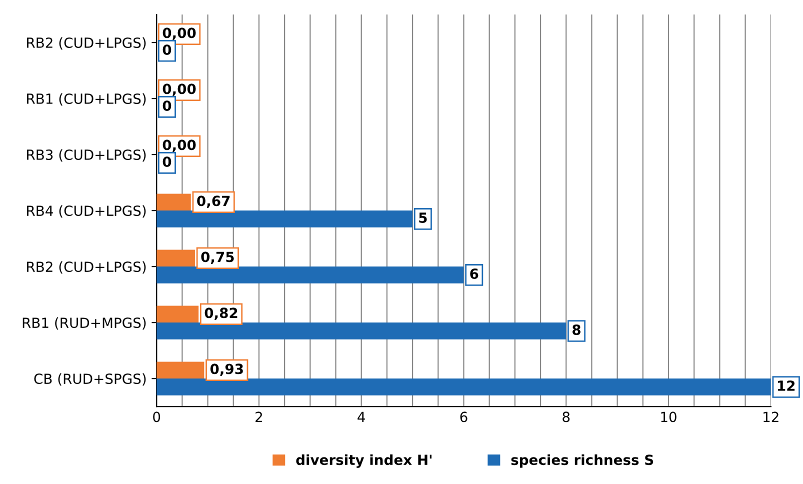  Describe the element at coordinates (474, 273) in the screenshot. I see `data-label: 6` at that location.